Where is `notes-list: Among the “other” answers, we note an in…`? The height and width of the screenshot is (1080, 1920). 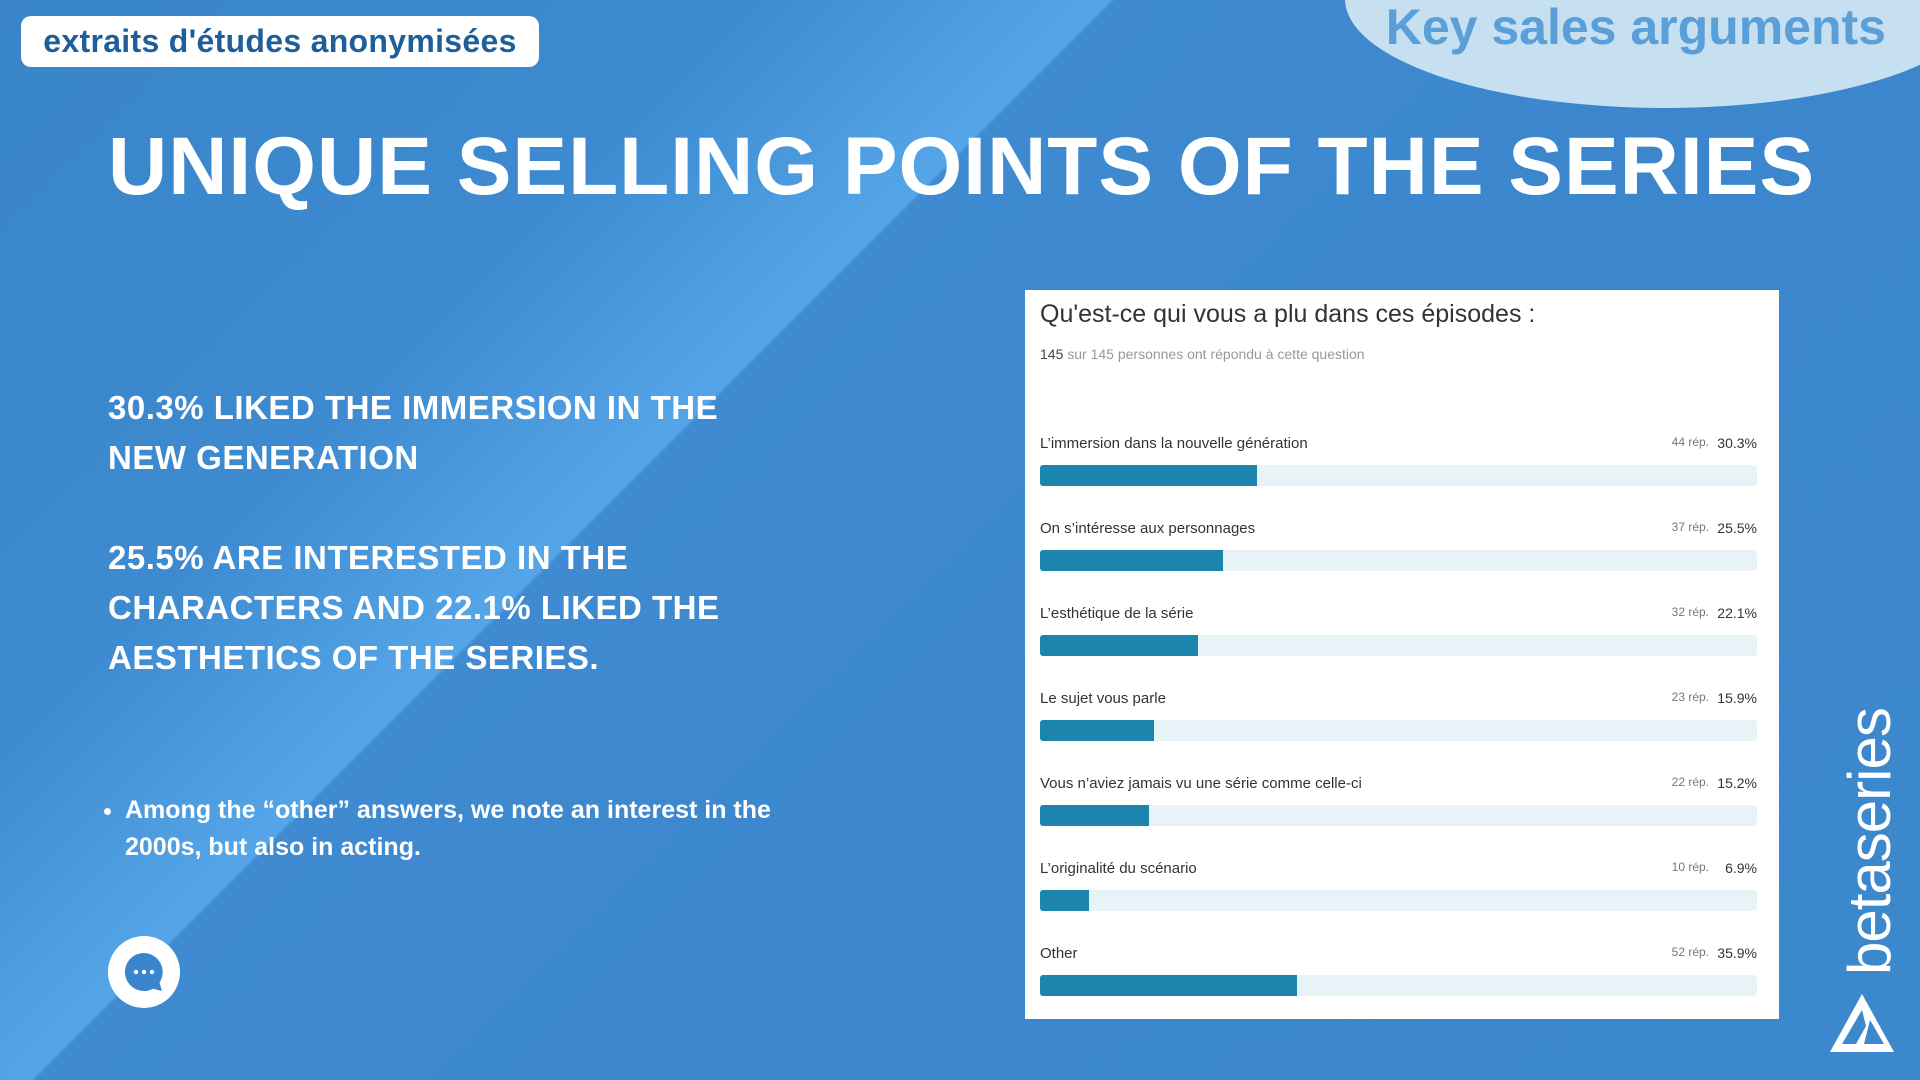 notes-list: Among the “other” answers, we note an in… is located at coordinates (462, 829).